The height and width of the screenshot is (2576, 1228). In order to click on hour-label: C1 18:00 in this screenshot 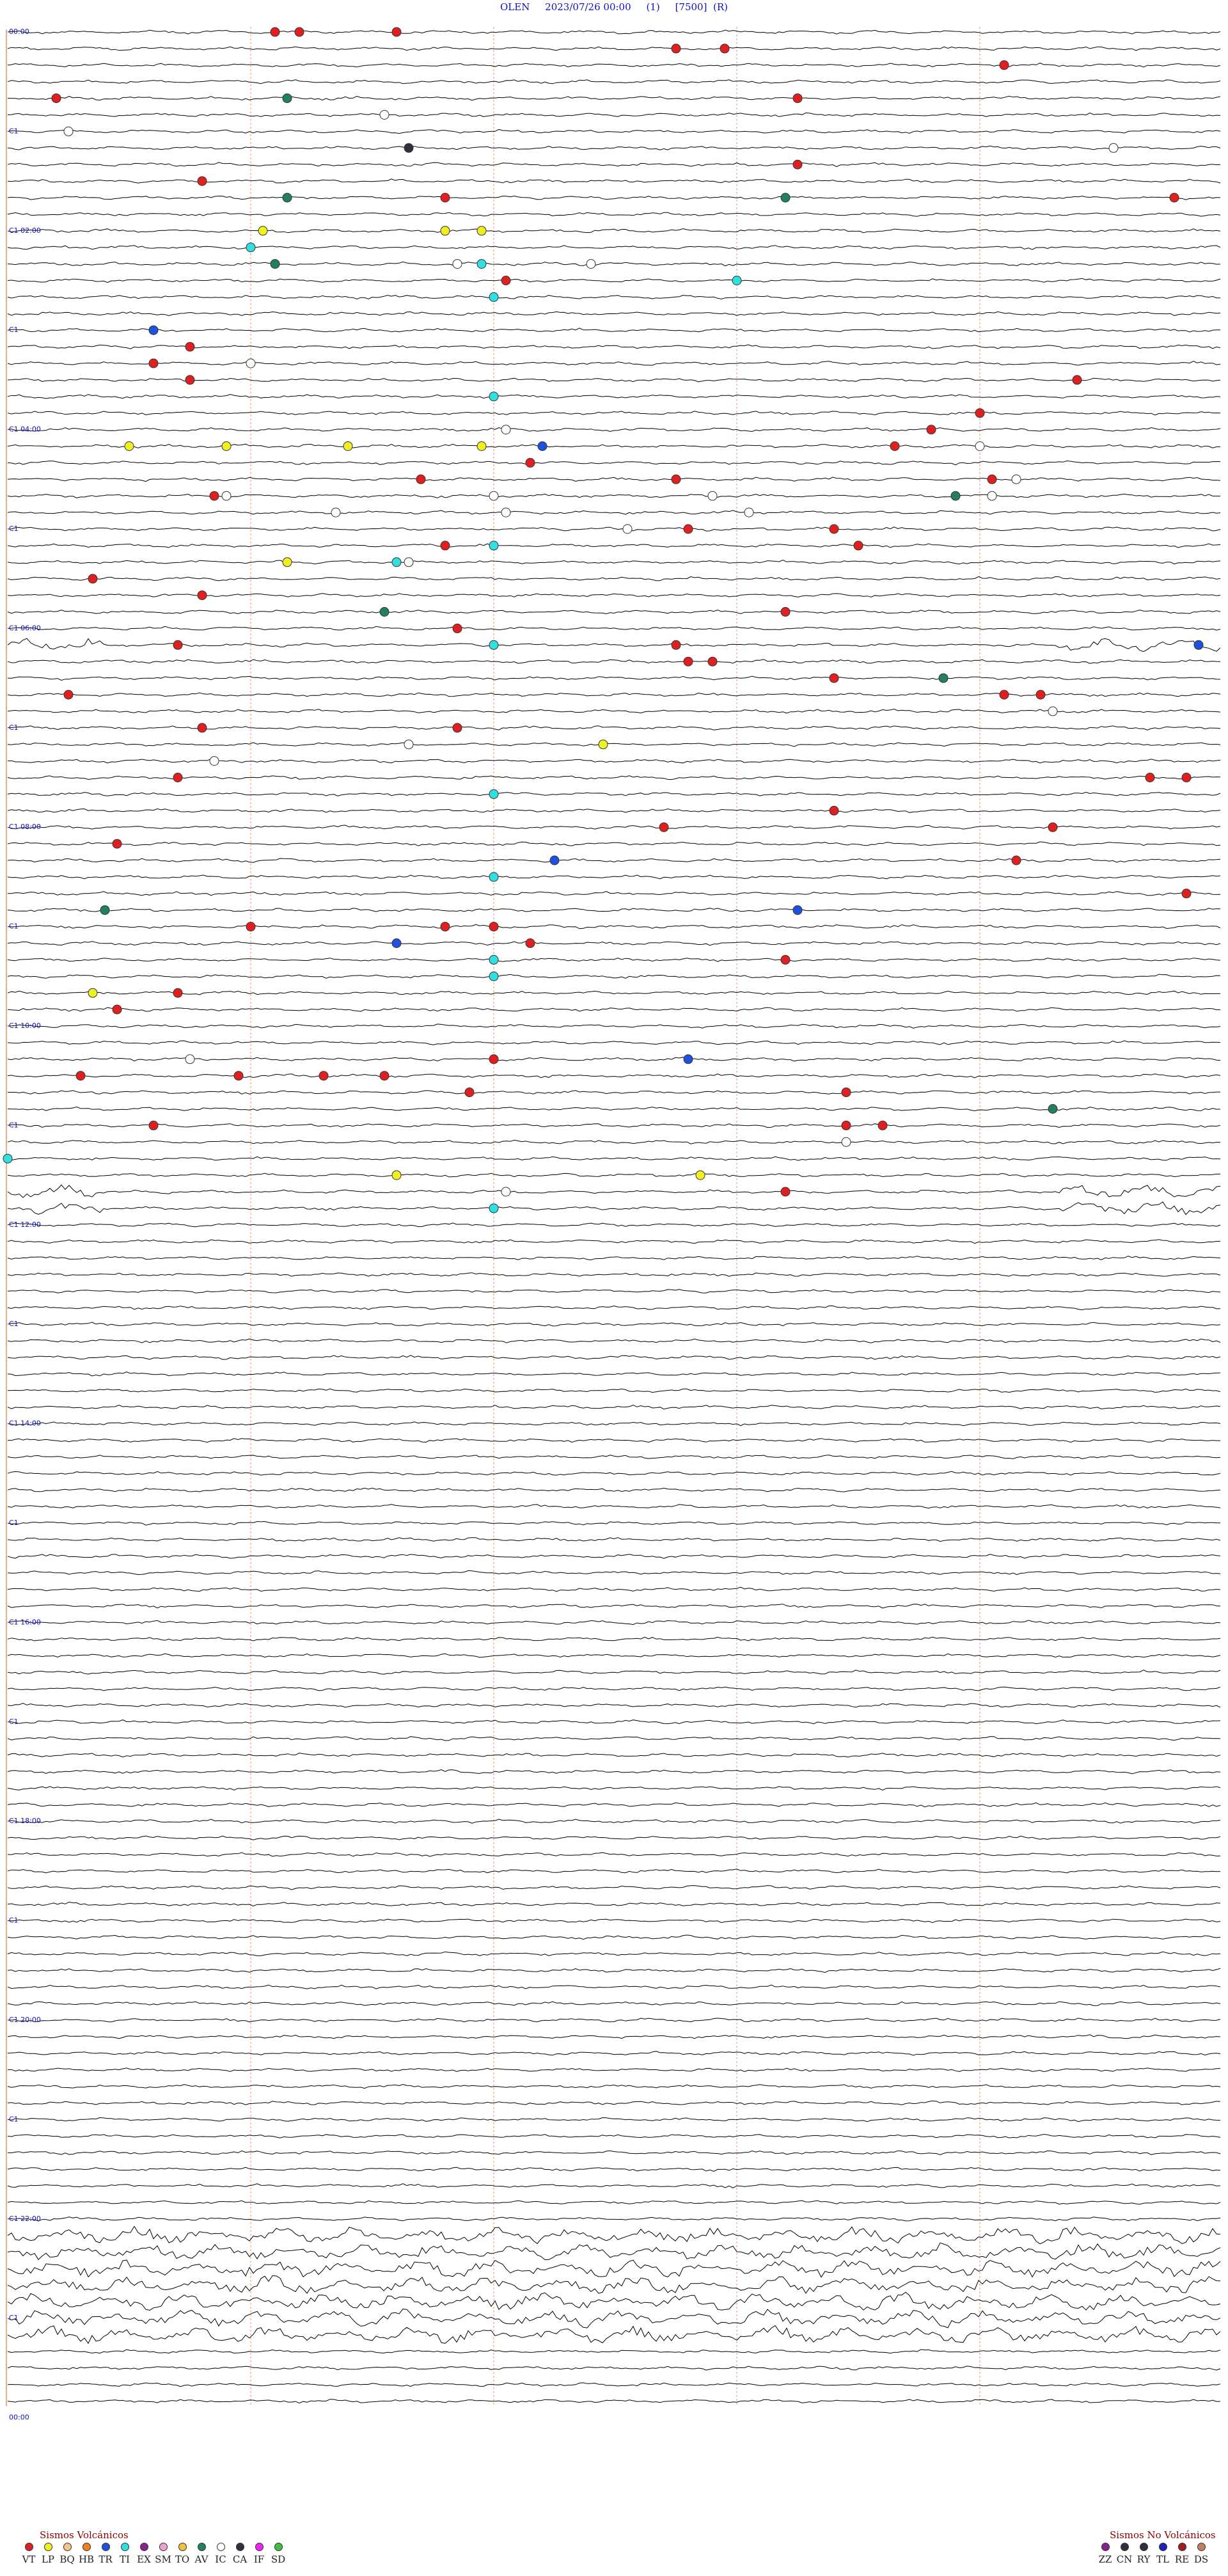, I will do `click(25, 1821)`.